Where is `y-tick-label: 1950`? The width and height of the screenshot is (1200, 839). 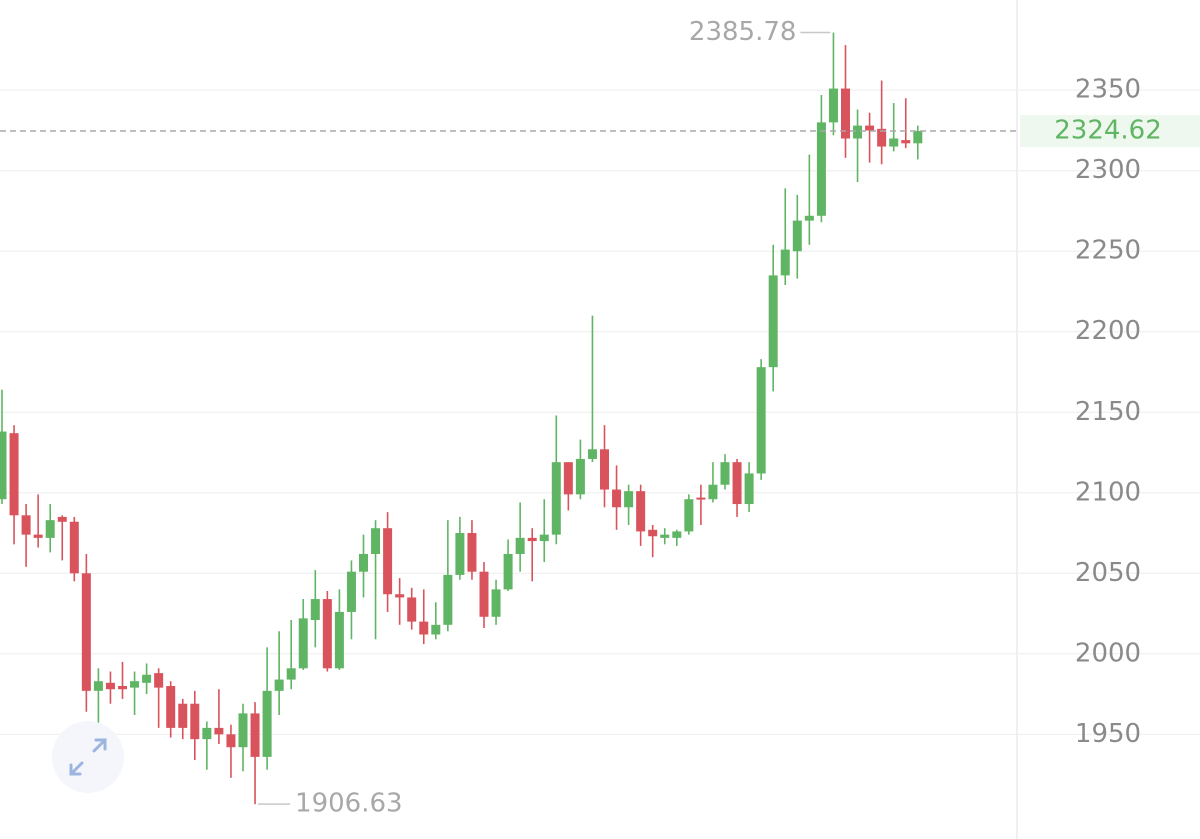 y-tick-label: 1950 is located at coordinates (1108, 734).